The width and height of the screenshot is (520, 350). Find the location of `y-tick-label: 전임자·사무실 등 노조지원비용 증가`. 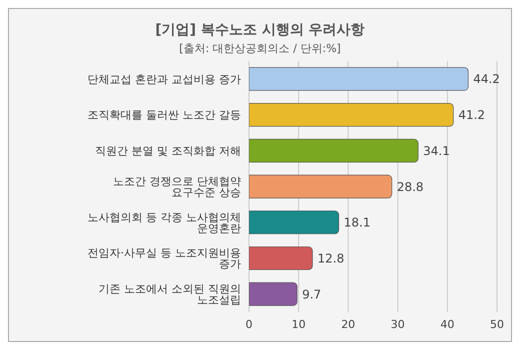

y-tick-label: 전임자·사무실 등 노조지원비용 증가 is located at coordinates (164, 258).